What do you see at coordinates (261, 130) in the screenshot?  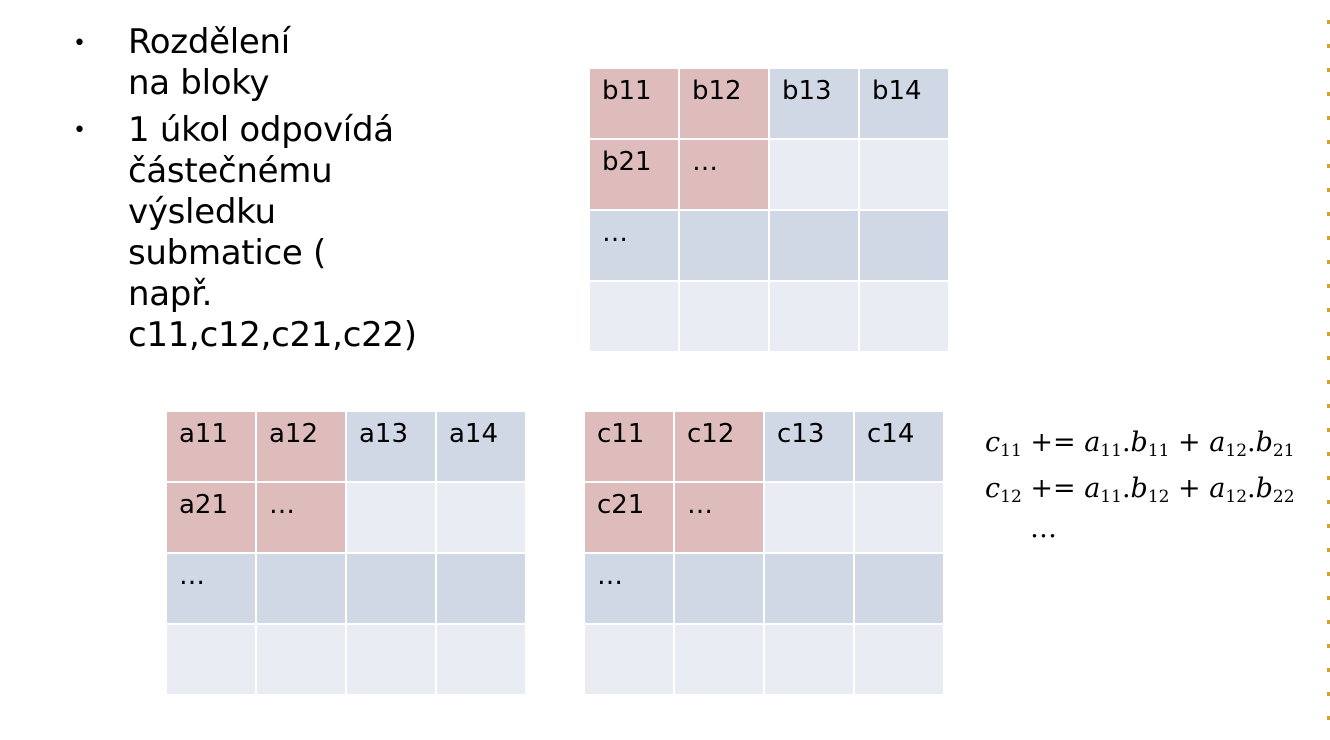 I see `bullet-line: 1 úkol odpovídá` at bounding box center [261, 130].